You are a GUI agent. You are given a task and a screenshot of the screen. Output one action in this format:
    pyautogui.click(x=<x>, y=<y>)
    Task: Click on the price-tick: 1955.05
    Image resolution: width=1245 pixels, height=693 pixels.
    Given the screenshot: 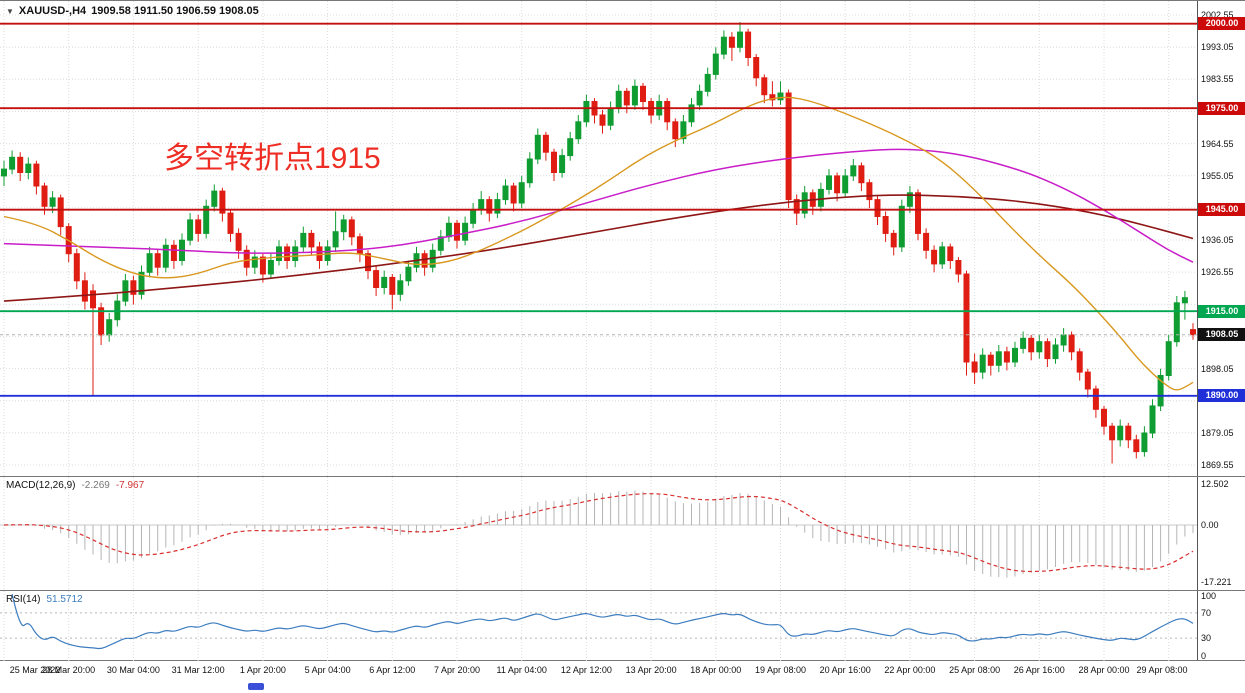 What is the action you would take?
    pyautogui.click(x=1217, y=175)
    